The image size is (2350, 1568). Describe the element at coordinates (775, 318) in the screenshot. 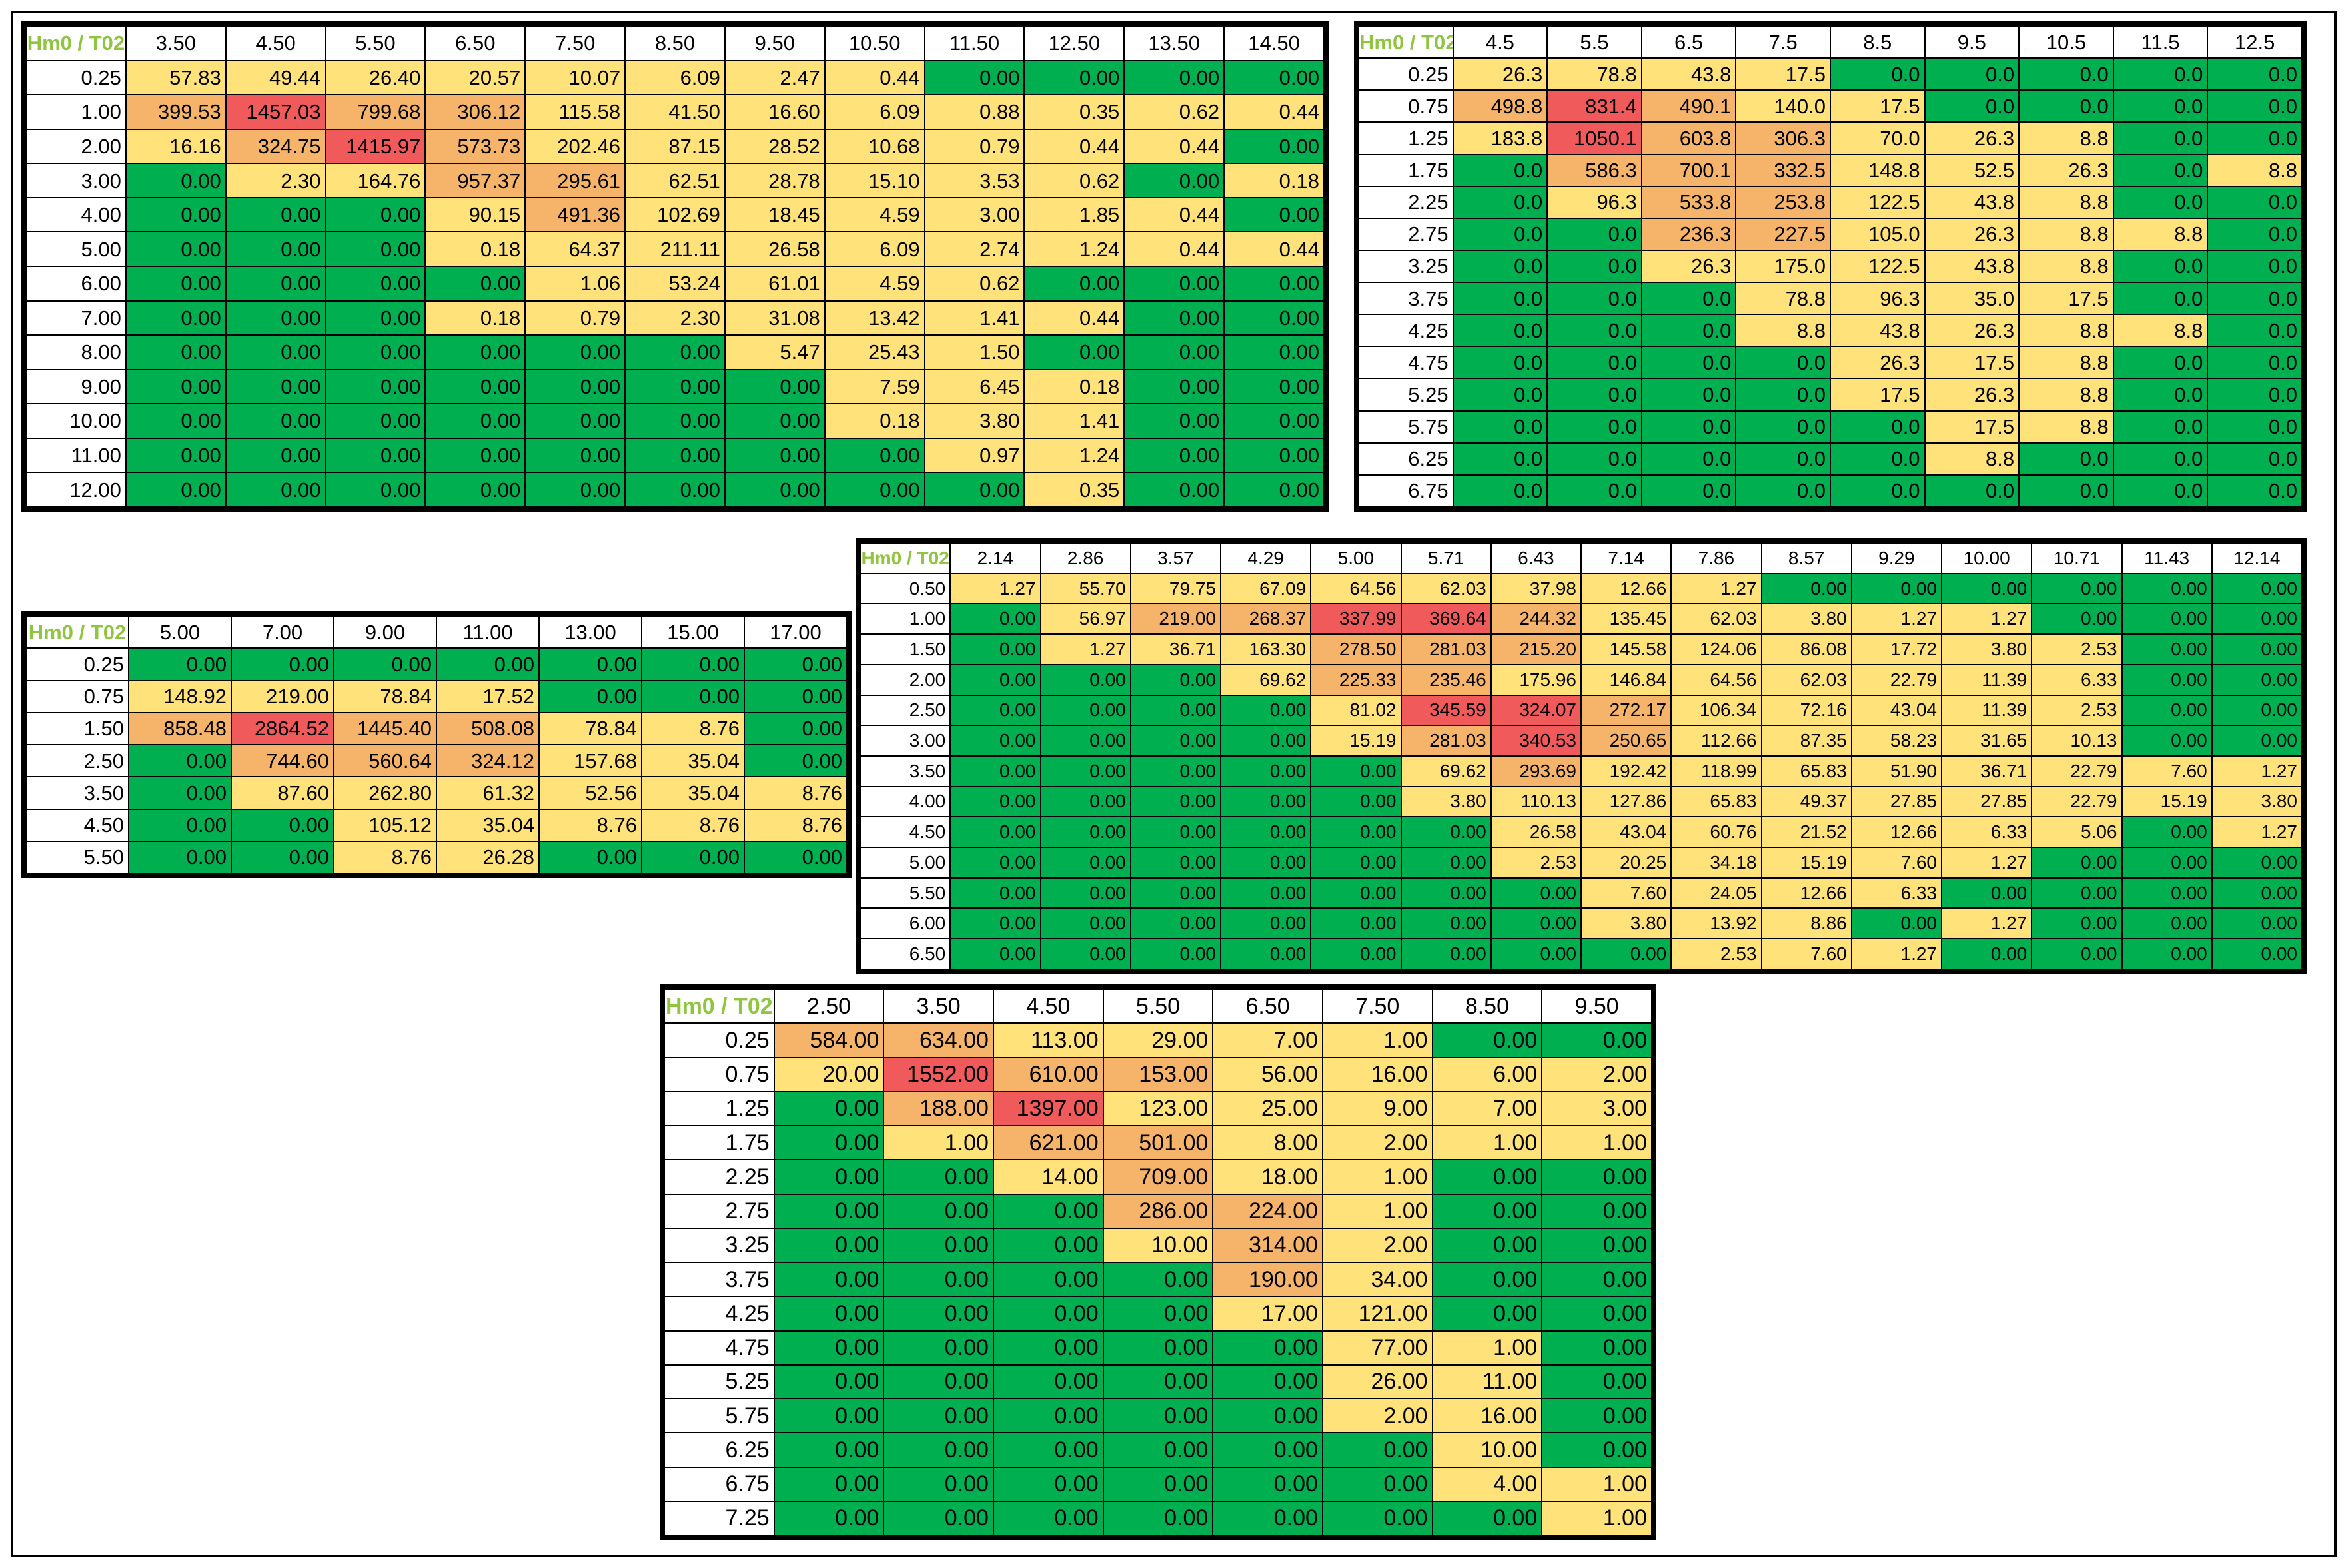

I see `data-cell: 31.08` at that location.